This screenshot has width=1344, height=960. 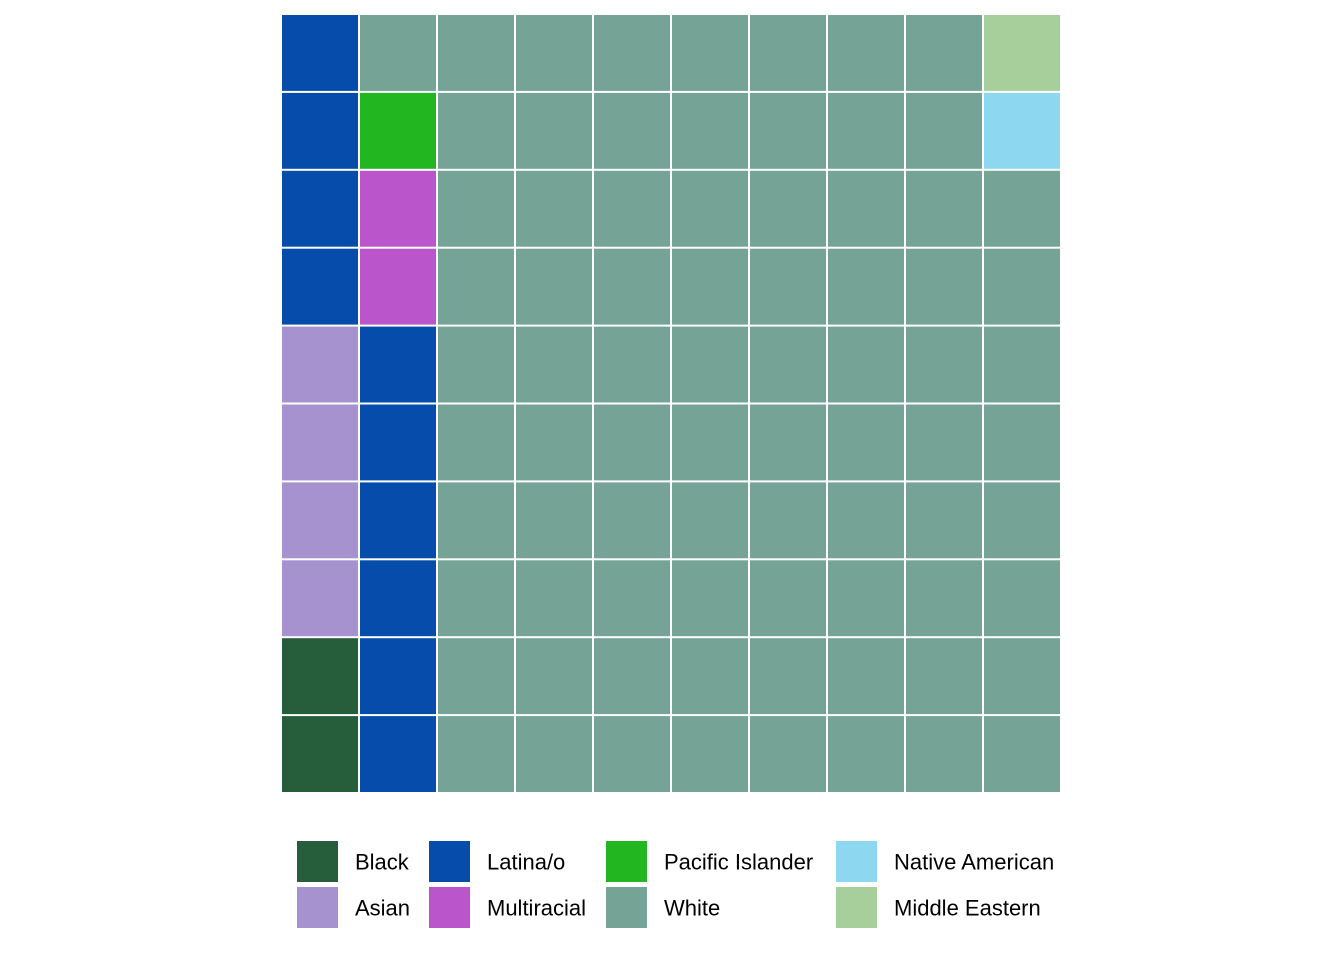 I want to click on waffle-cell-middle-eastern, so click(x=1022, y=53).